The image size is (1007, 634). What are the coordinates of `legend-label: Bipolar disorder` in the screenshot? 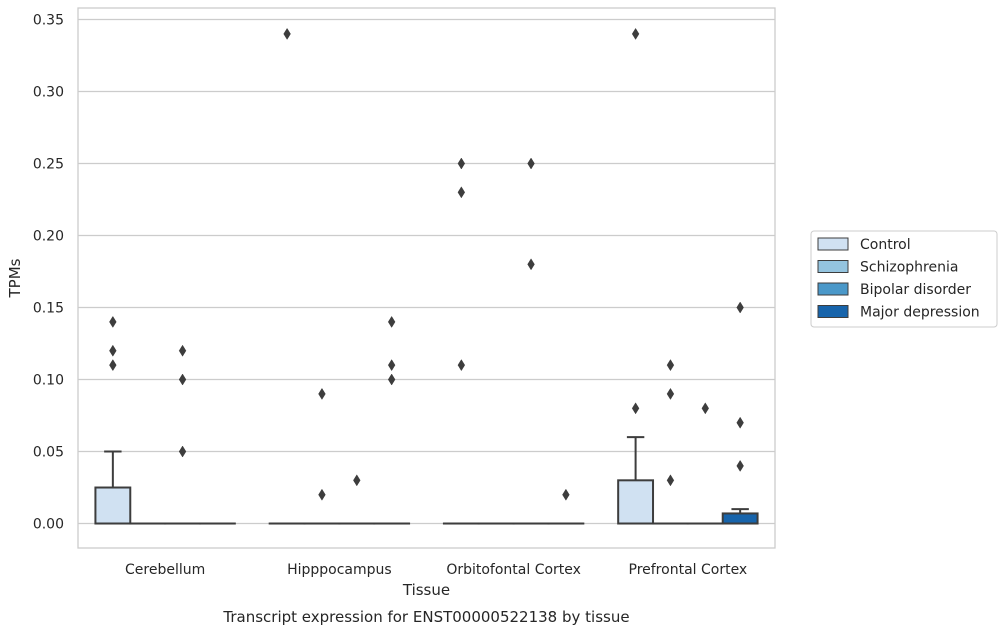 It's located at (915, 290).